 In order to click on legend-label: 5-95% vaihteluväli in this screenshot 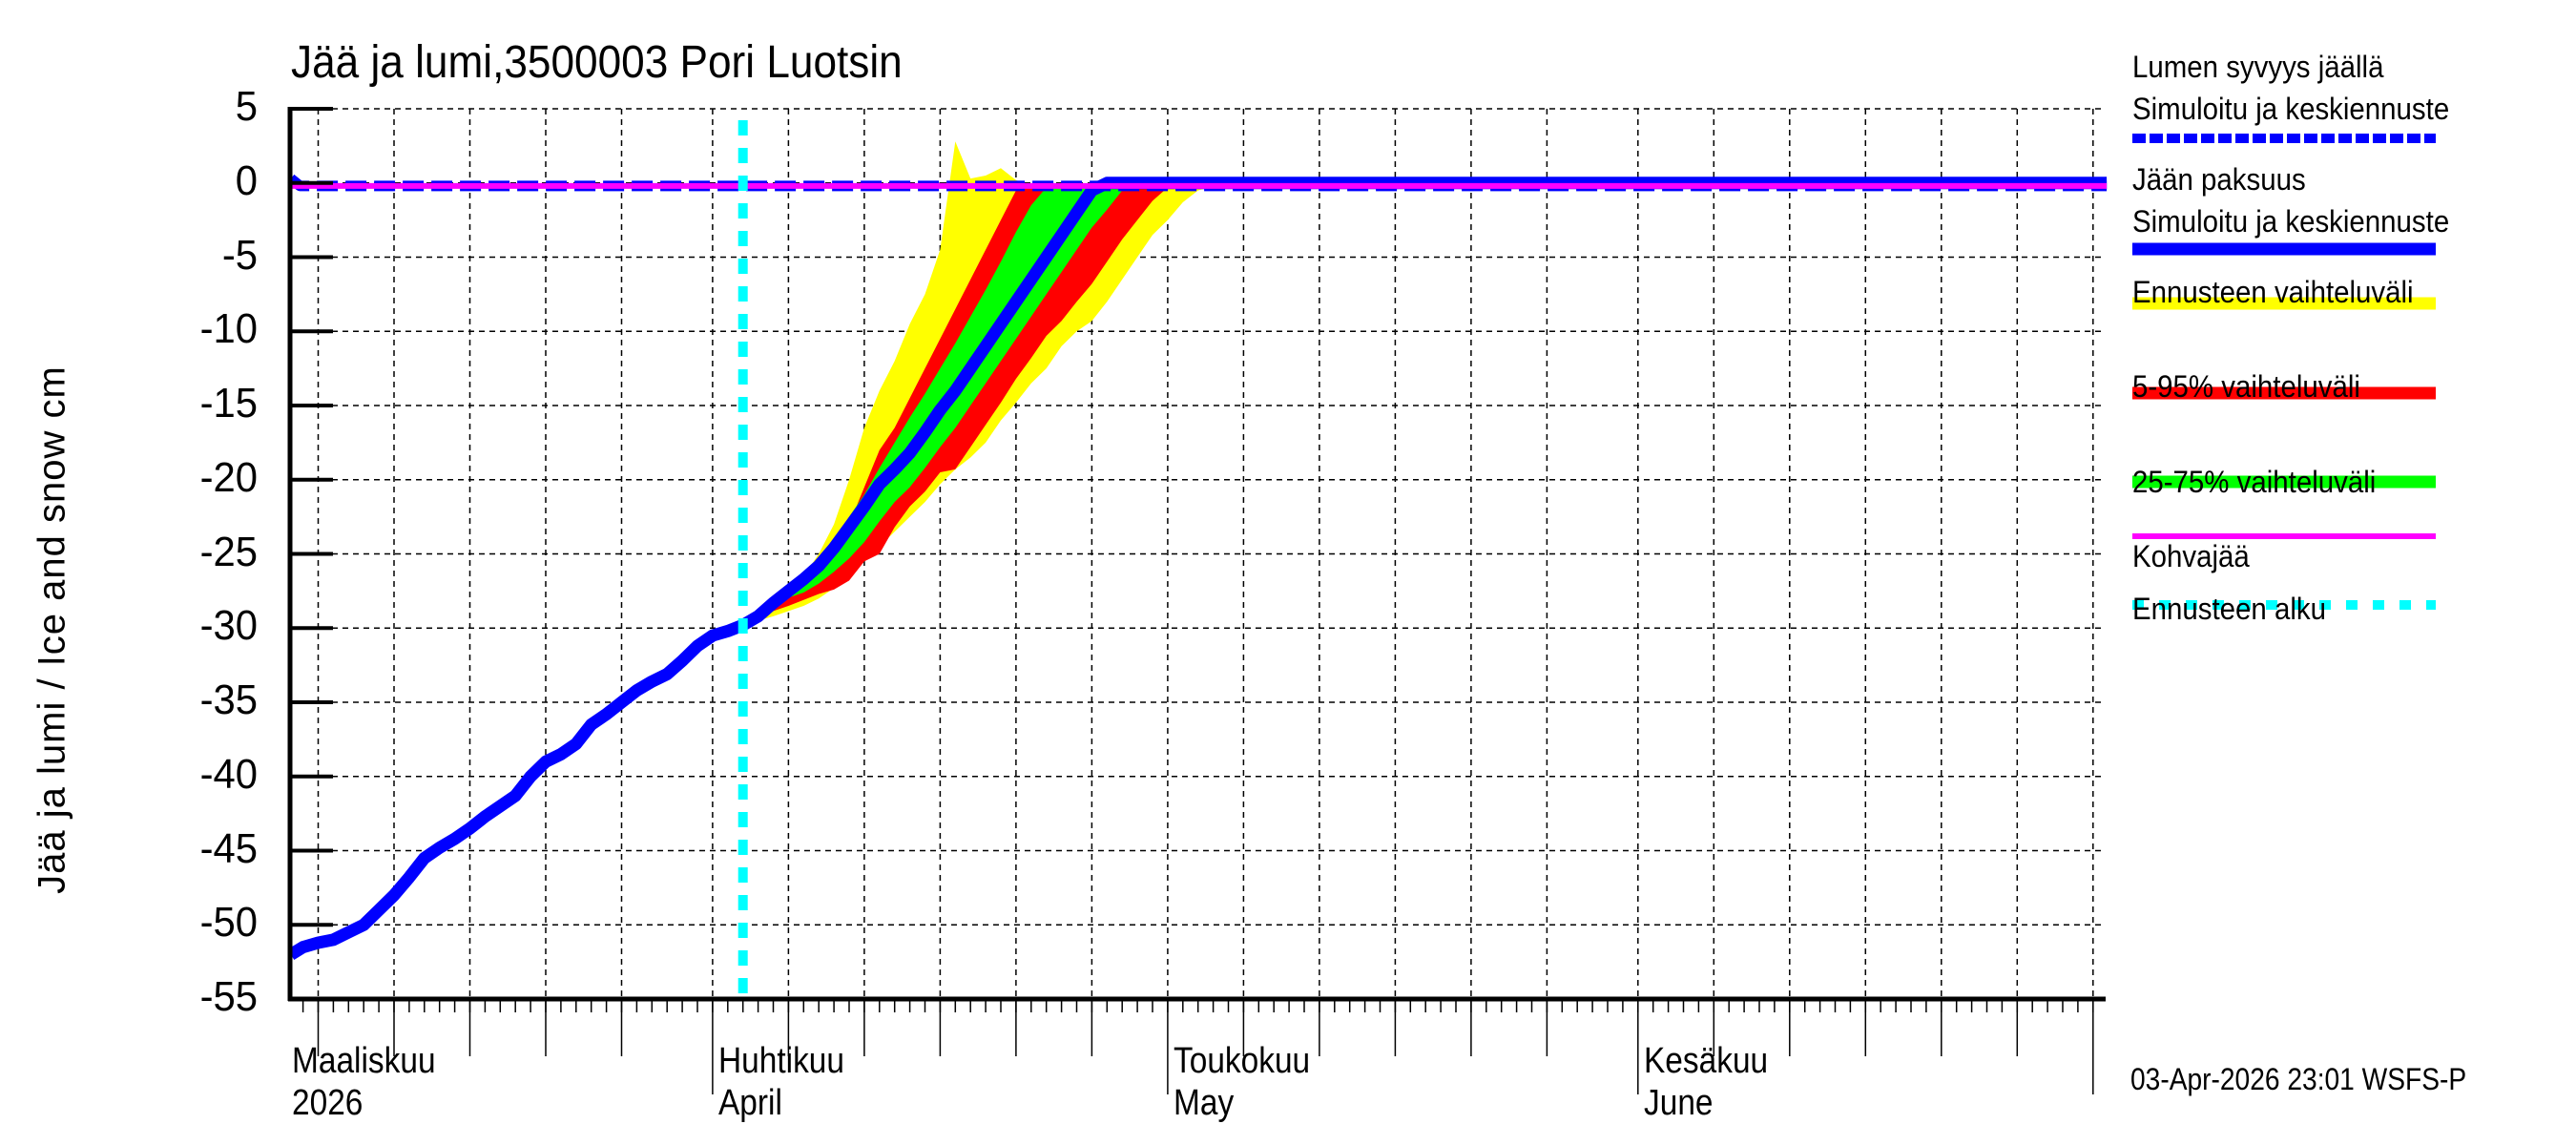, I will do `click(2246, 387)`.